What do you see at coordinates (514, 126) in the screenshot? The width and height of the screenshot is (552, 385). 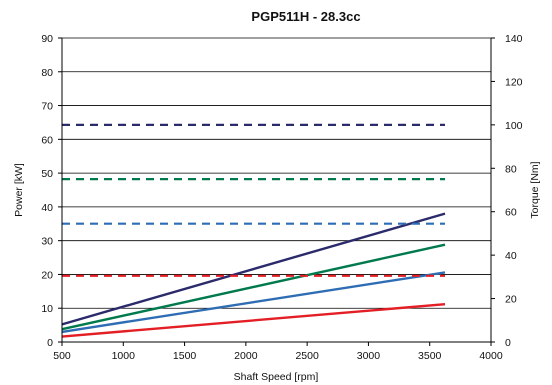 I see `y2-tick-label: 100` at bounding box center [514, 126].